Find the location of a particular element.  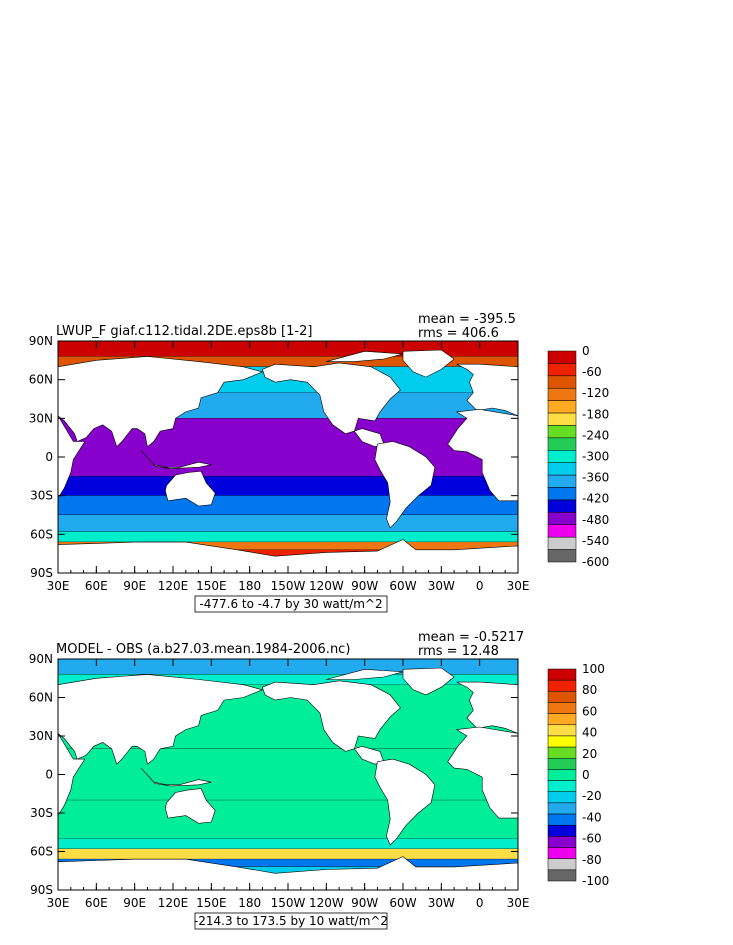

mean-stat: mean = -395.5 is located at coordinates (467, 319).